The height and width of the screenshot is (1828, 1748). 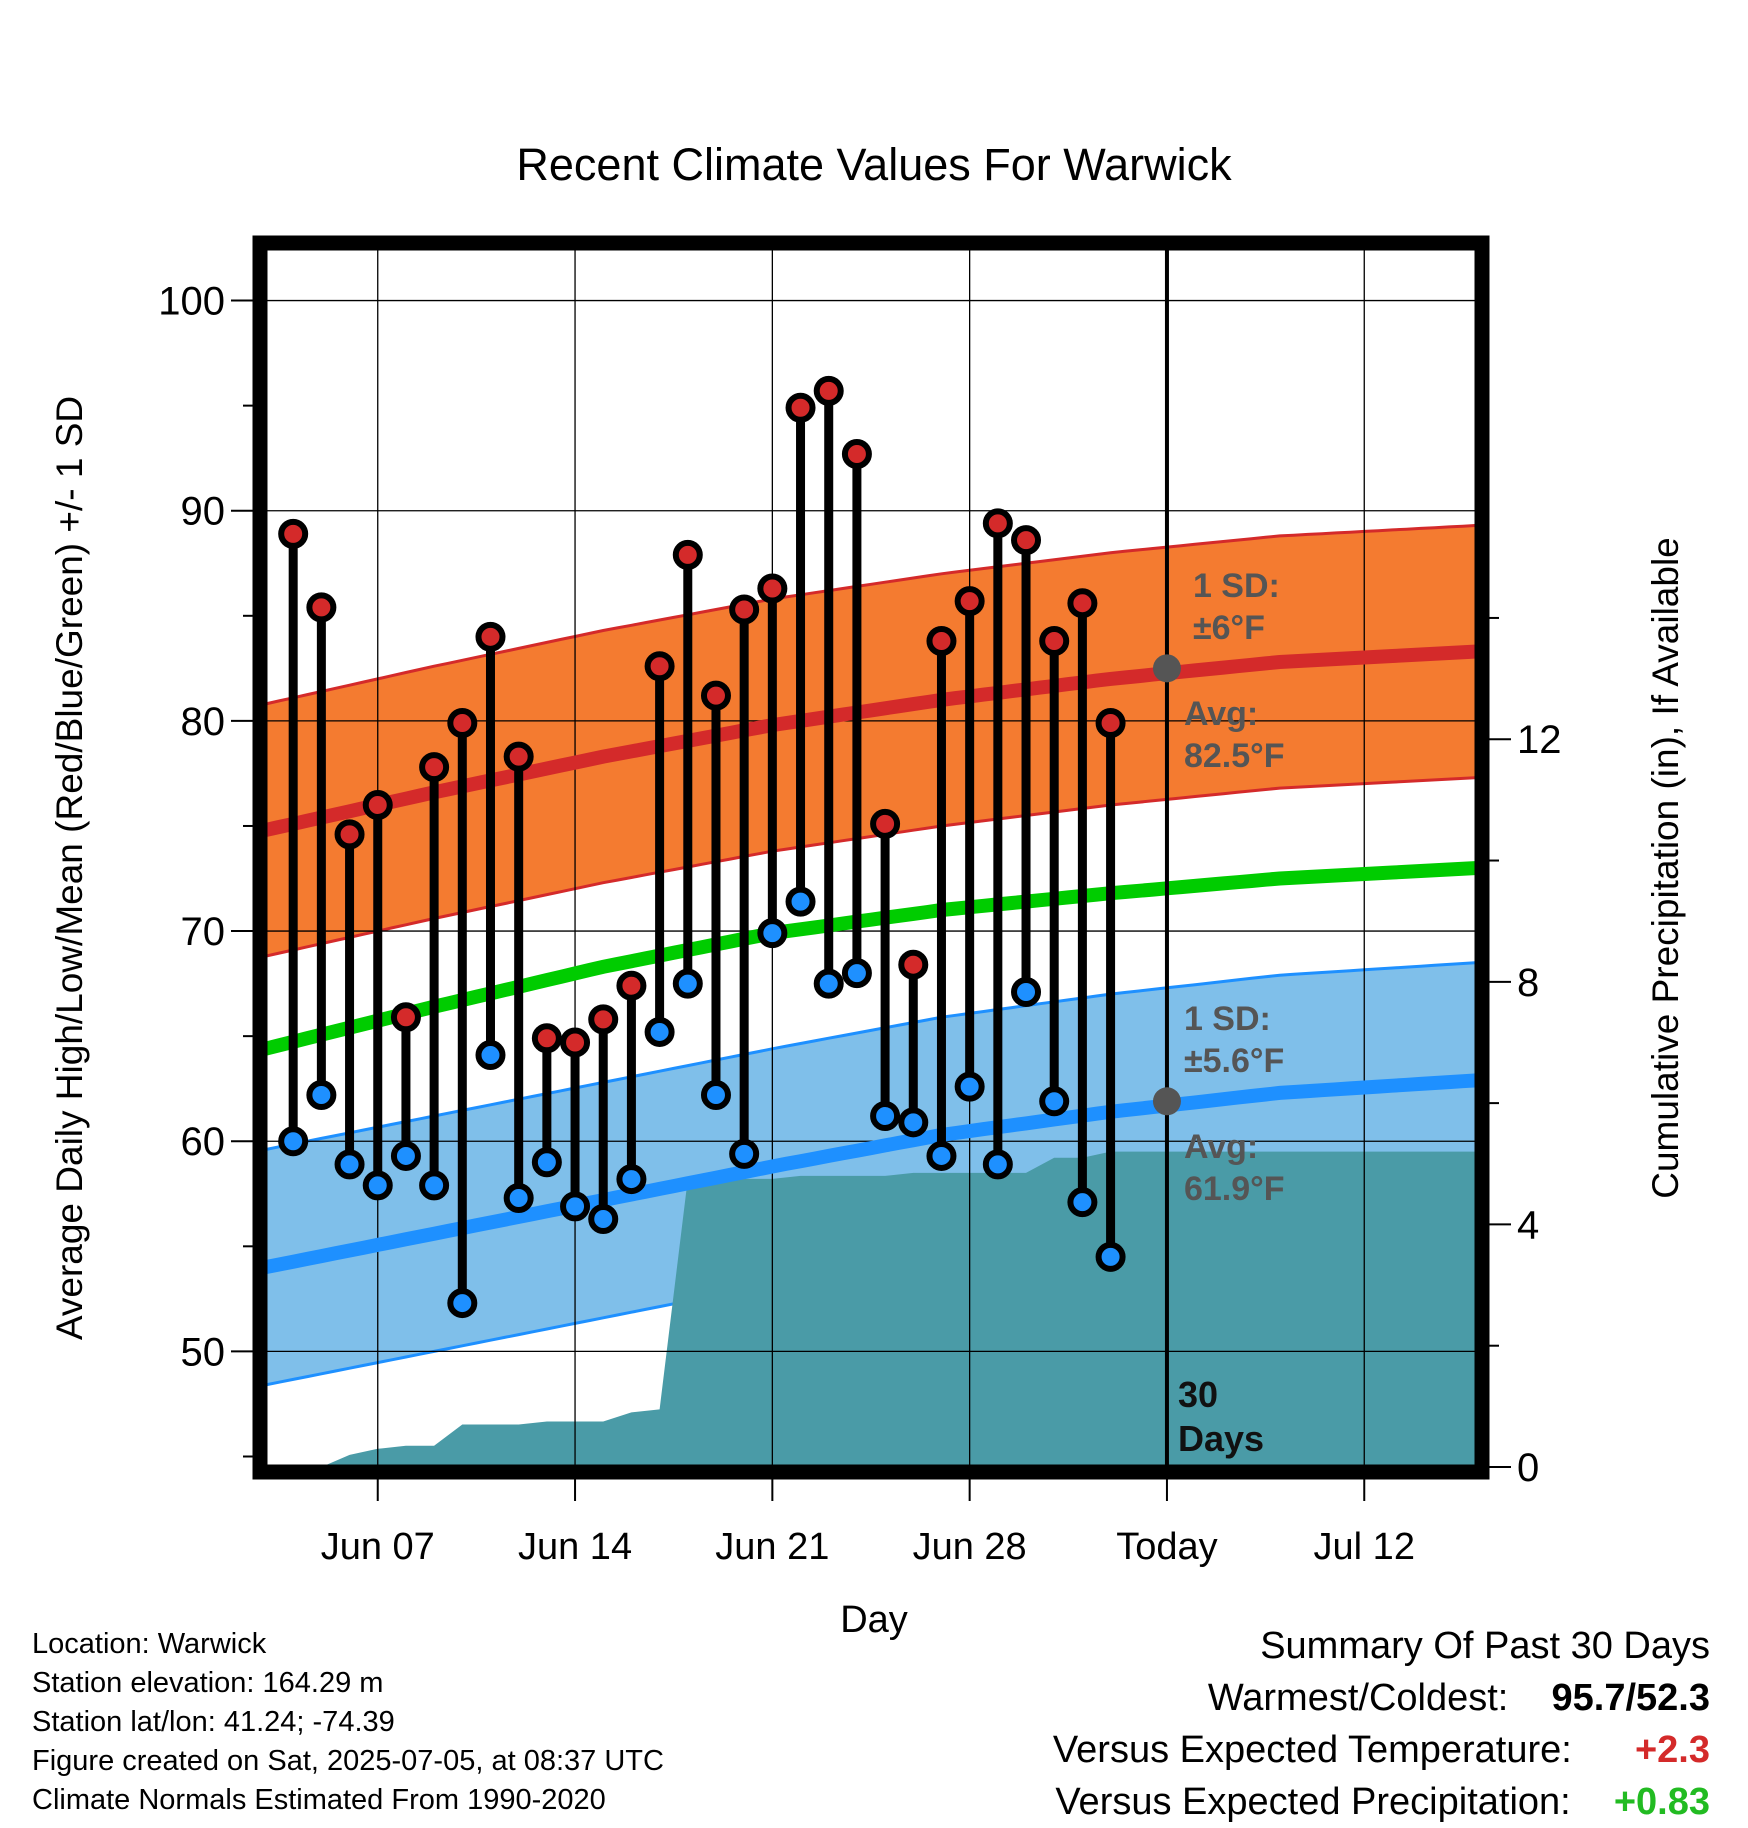 I want to click on today-low-avg-marker, so click(x=1166, y=1101).